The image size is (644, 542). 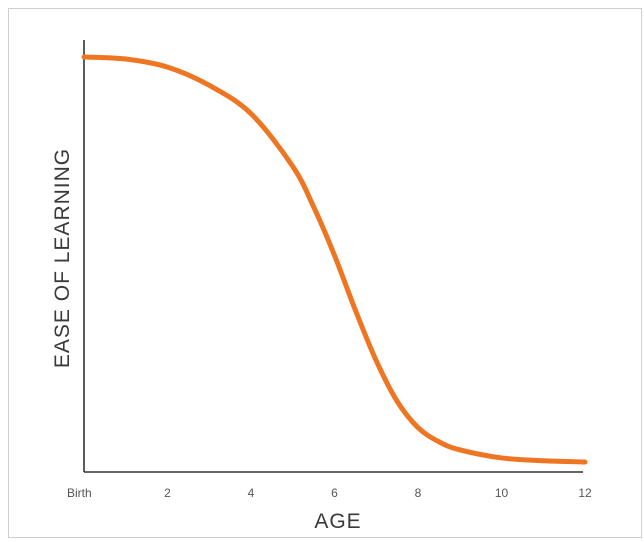 What do you see at coordinates (79, 493) in the screenshot?
I see `x-tick-label: Birth` at bounding box center [79, 493].